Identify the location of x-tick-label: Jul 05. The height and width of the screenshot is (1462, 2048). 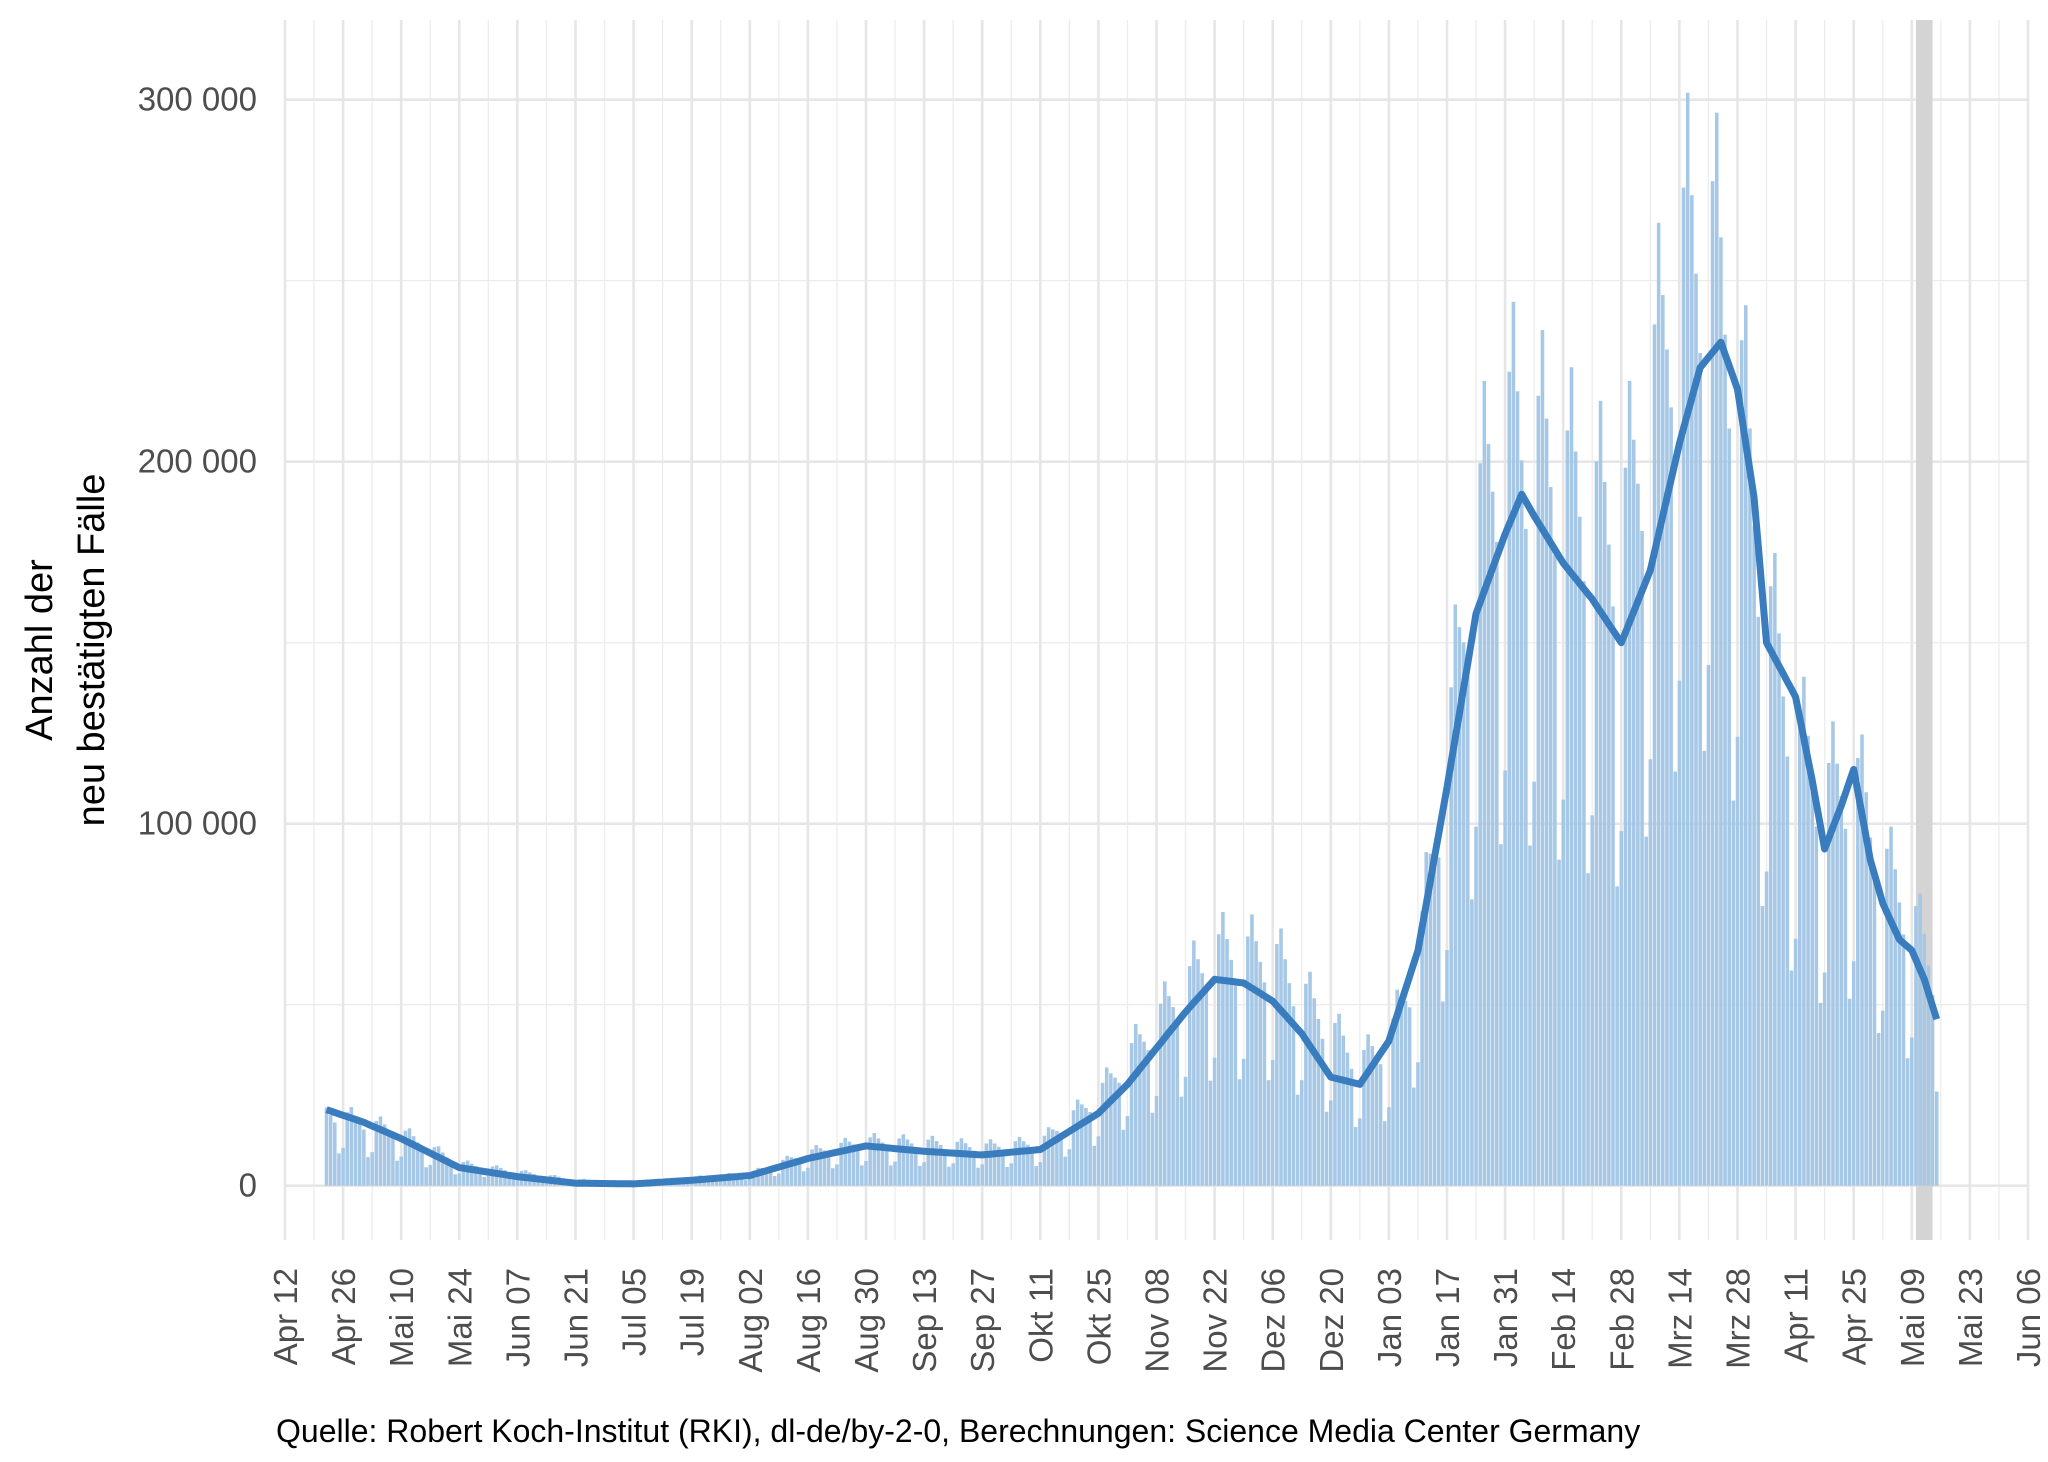
(634, 1312).